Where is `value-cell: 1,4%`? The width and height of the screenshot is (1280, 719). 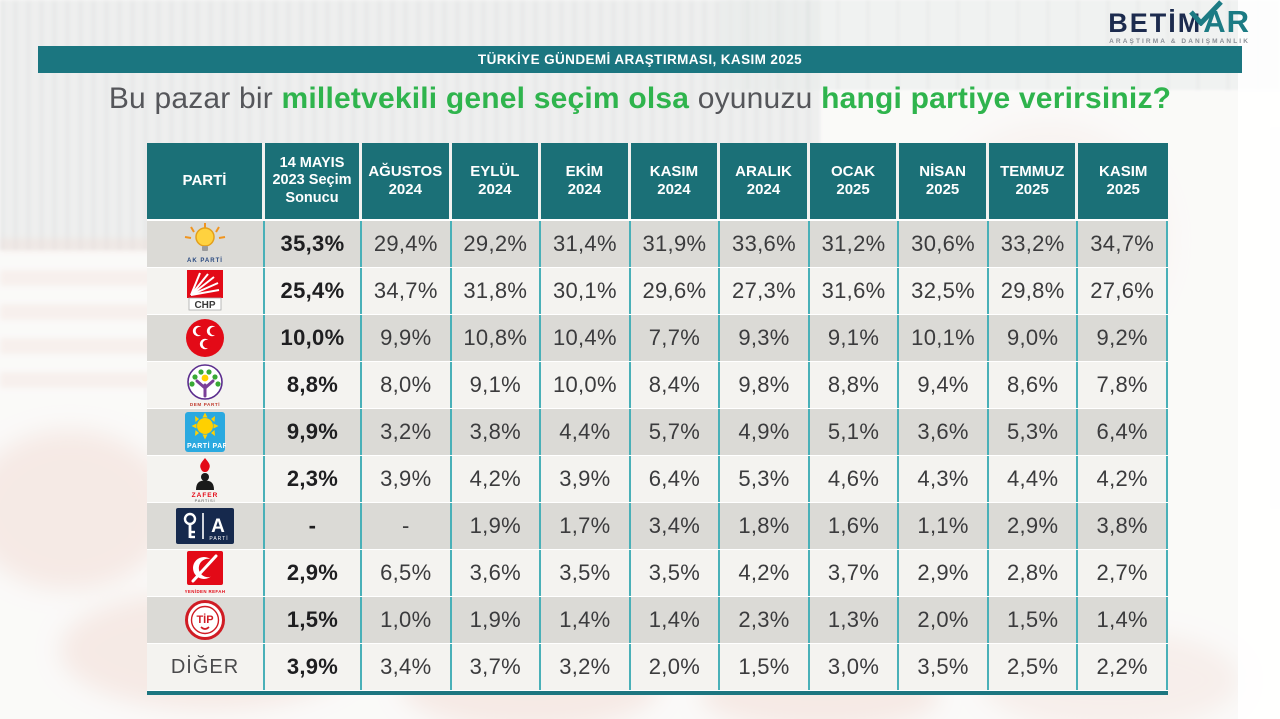
value-cell: 1,4% is located at coordinates (1123, 620).